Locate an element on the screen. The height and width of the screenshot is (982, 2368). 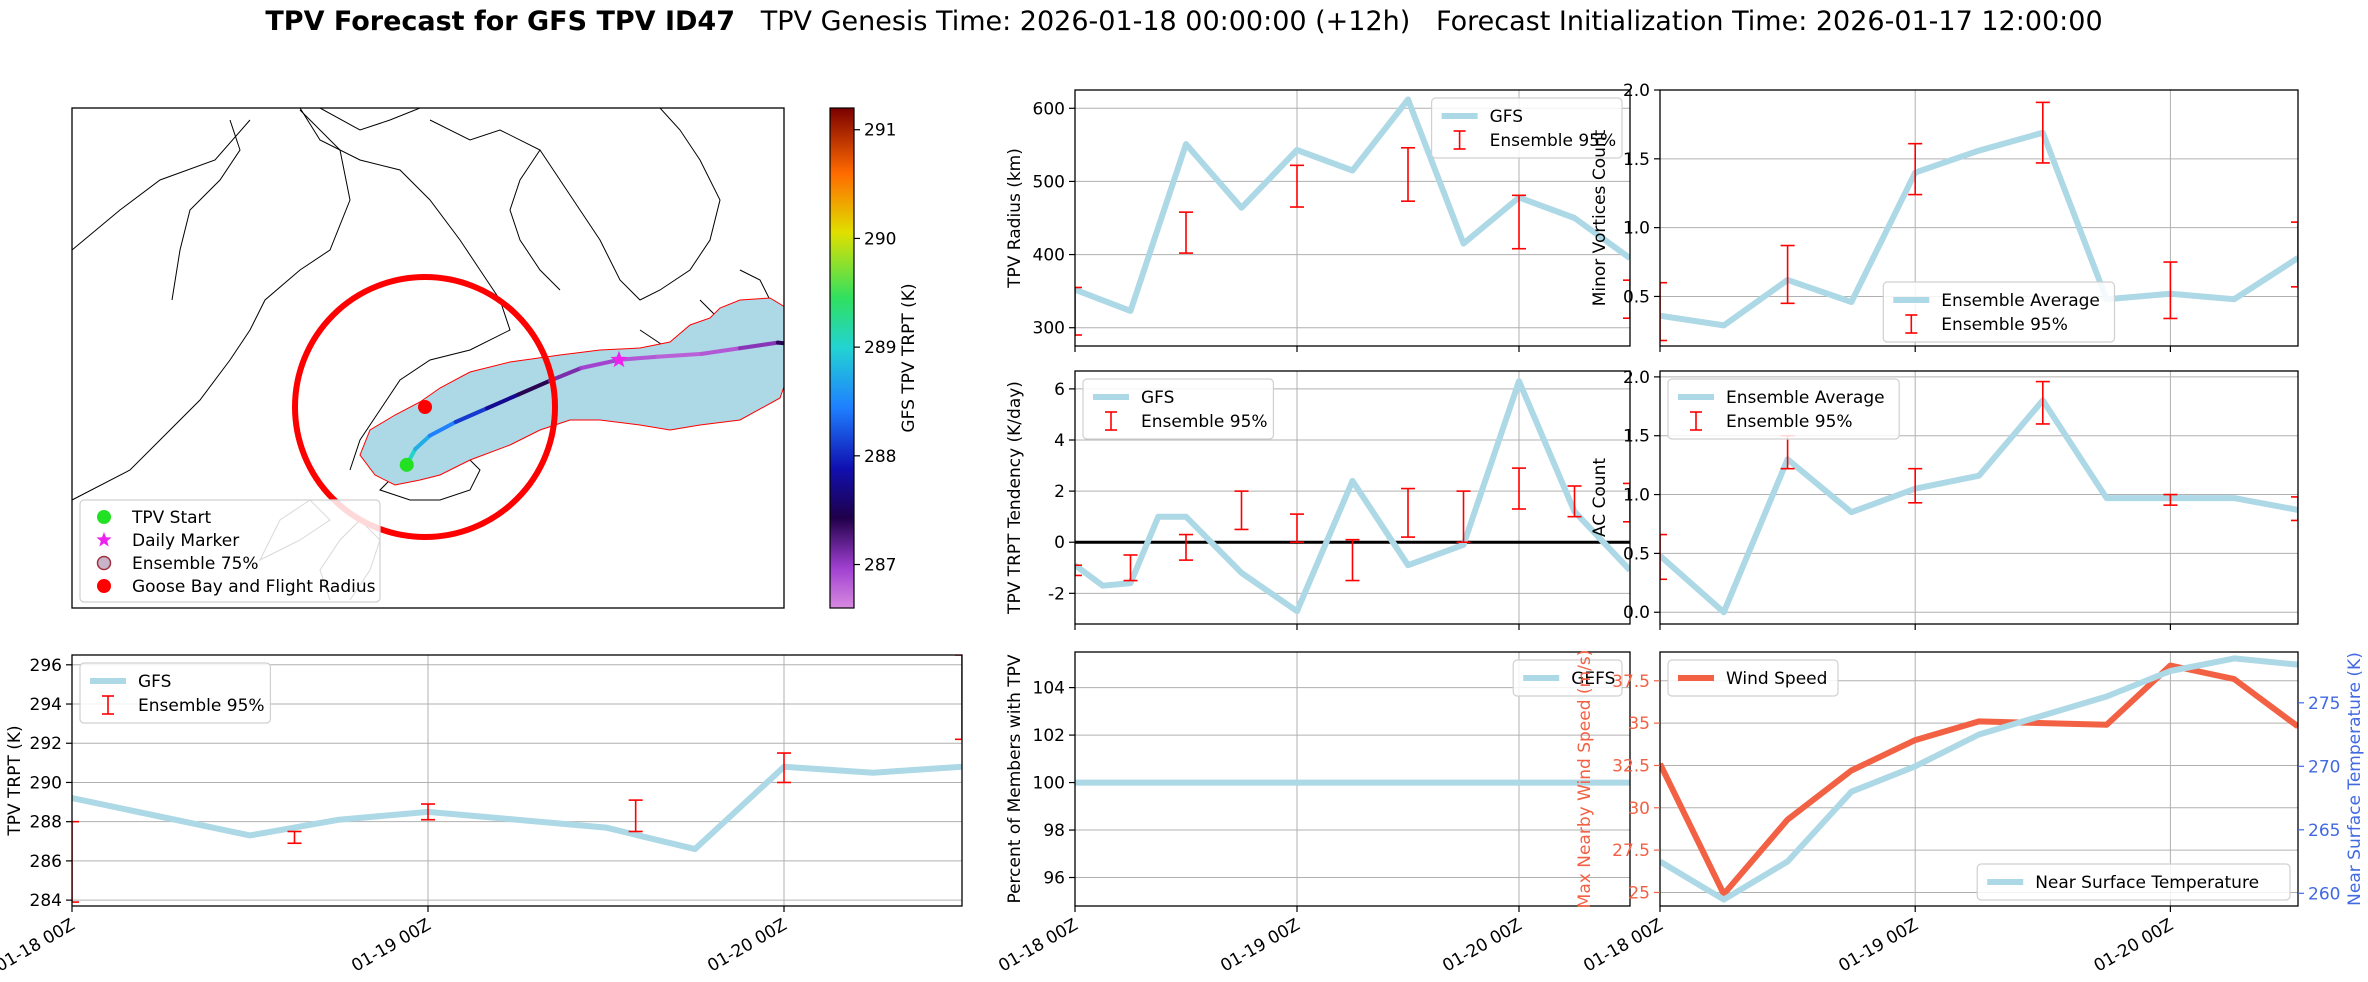
y-tick-label: -2 is located at coordinates (1056, 594).